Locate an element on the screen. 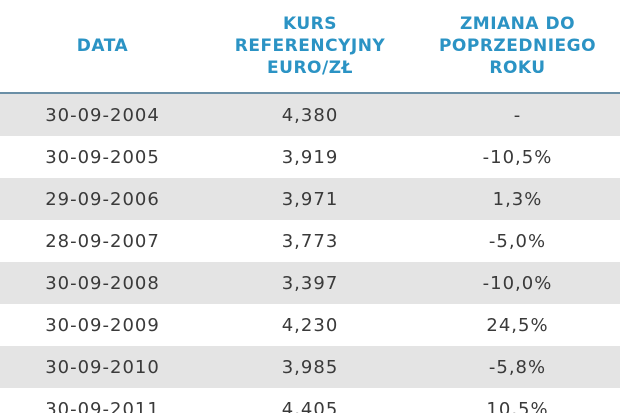  table-row: 30-09-2005 3,919 -10,5% is located at coordinates (310, 157).